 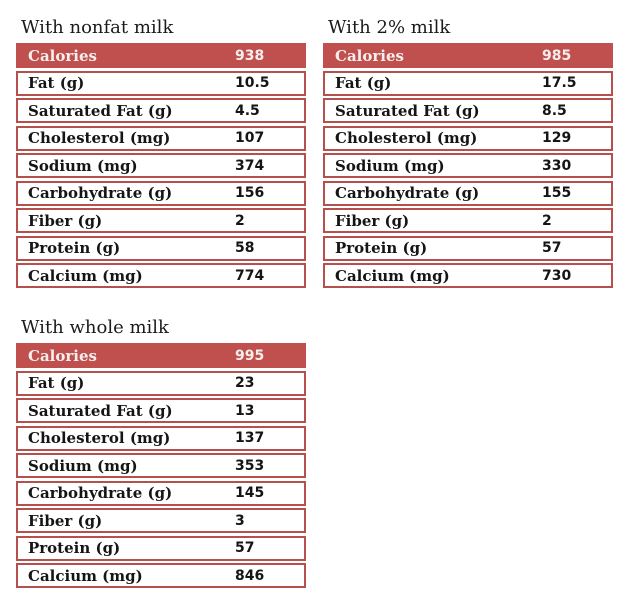 I want to click on table-row: Carbohydrate (g) 145, so click(x=161, y=493).